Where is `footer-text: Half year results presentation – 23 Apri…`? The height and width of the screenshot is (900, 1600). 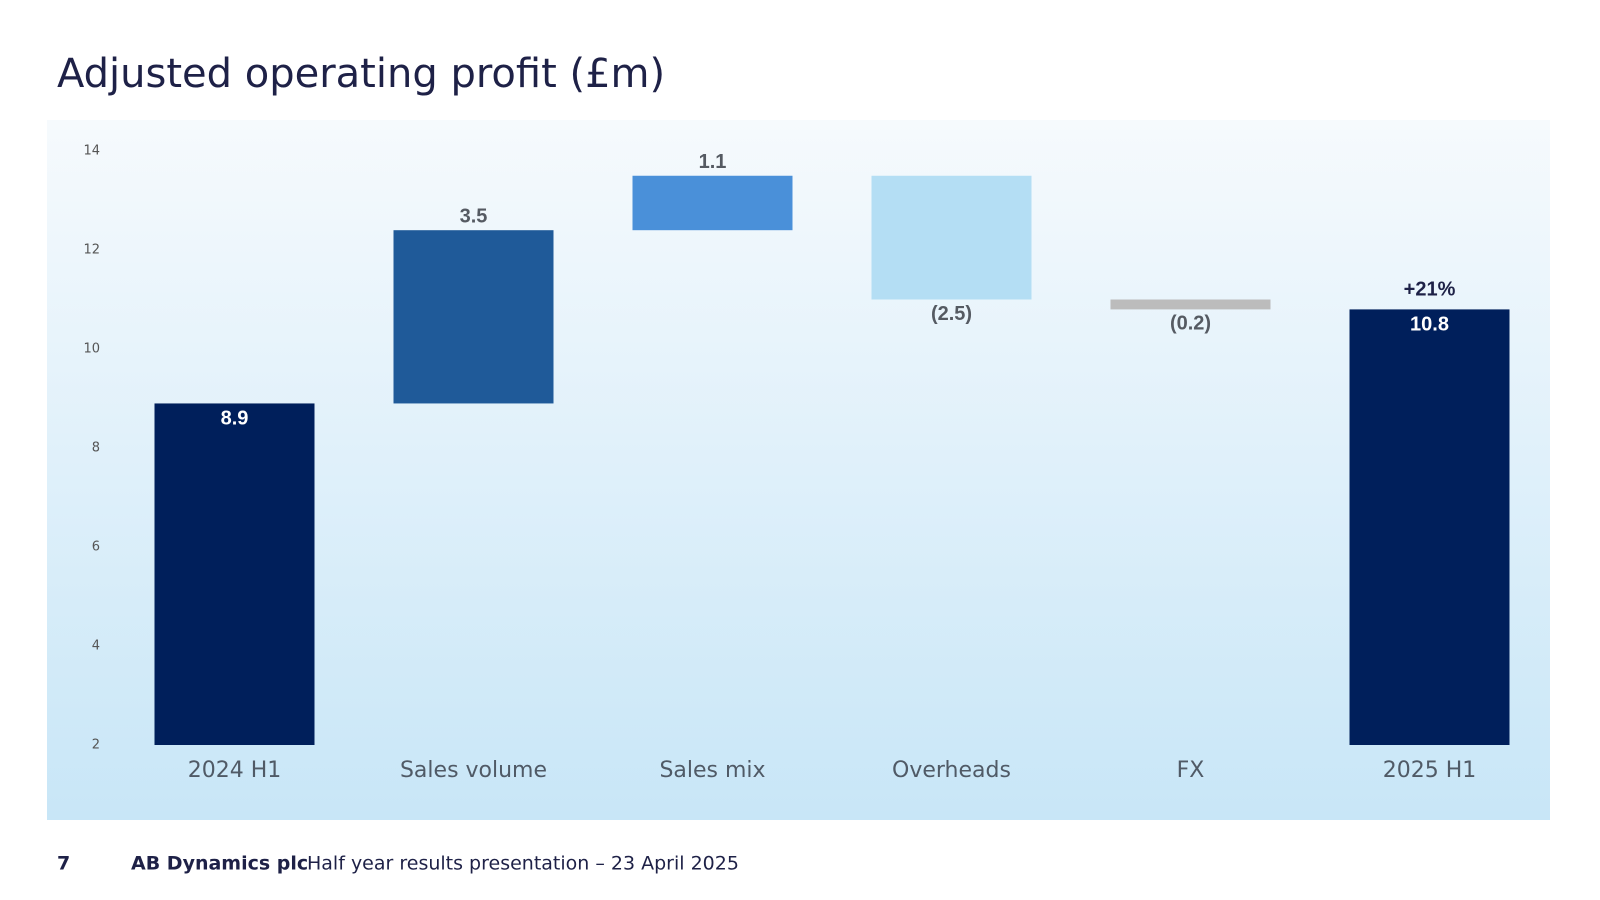 footer-text: Half year results presentation – 23 Apri… is located at coordinates (523, 864).